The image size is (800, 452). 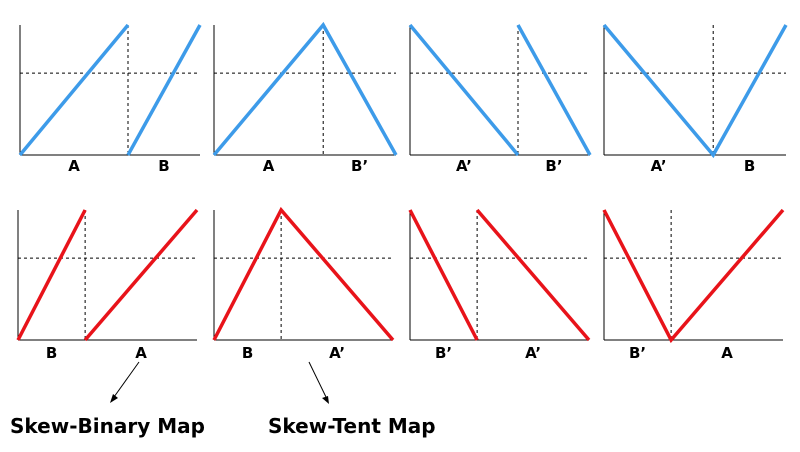 I want to click on skew-tent-caption: Skew-Tent Map, so click(x=352, y=426).